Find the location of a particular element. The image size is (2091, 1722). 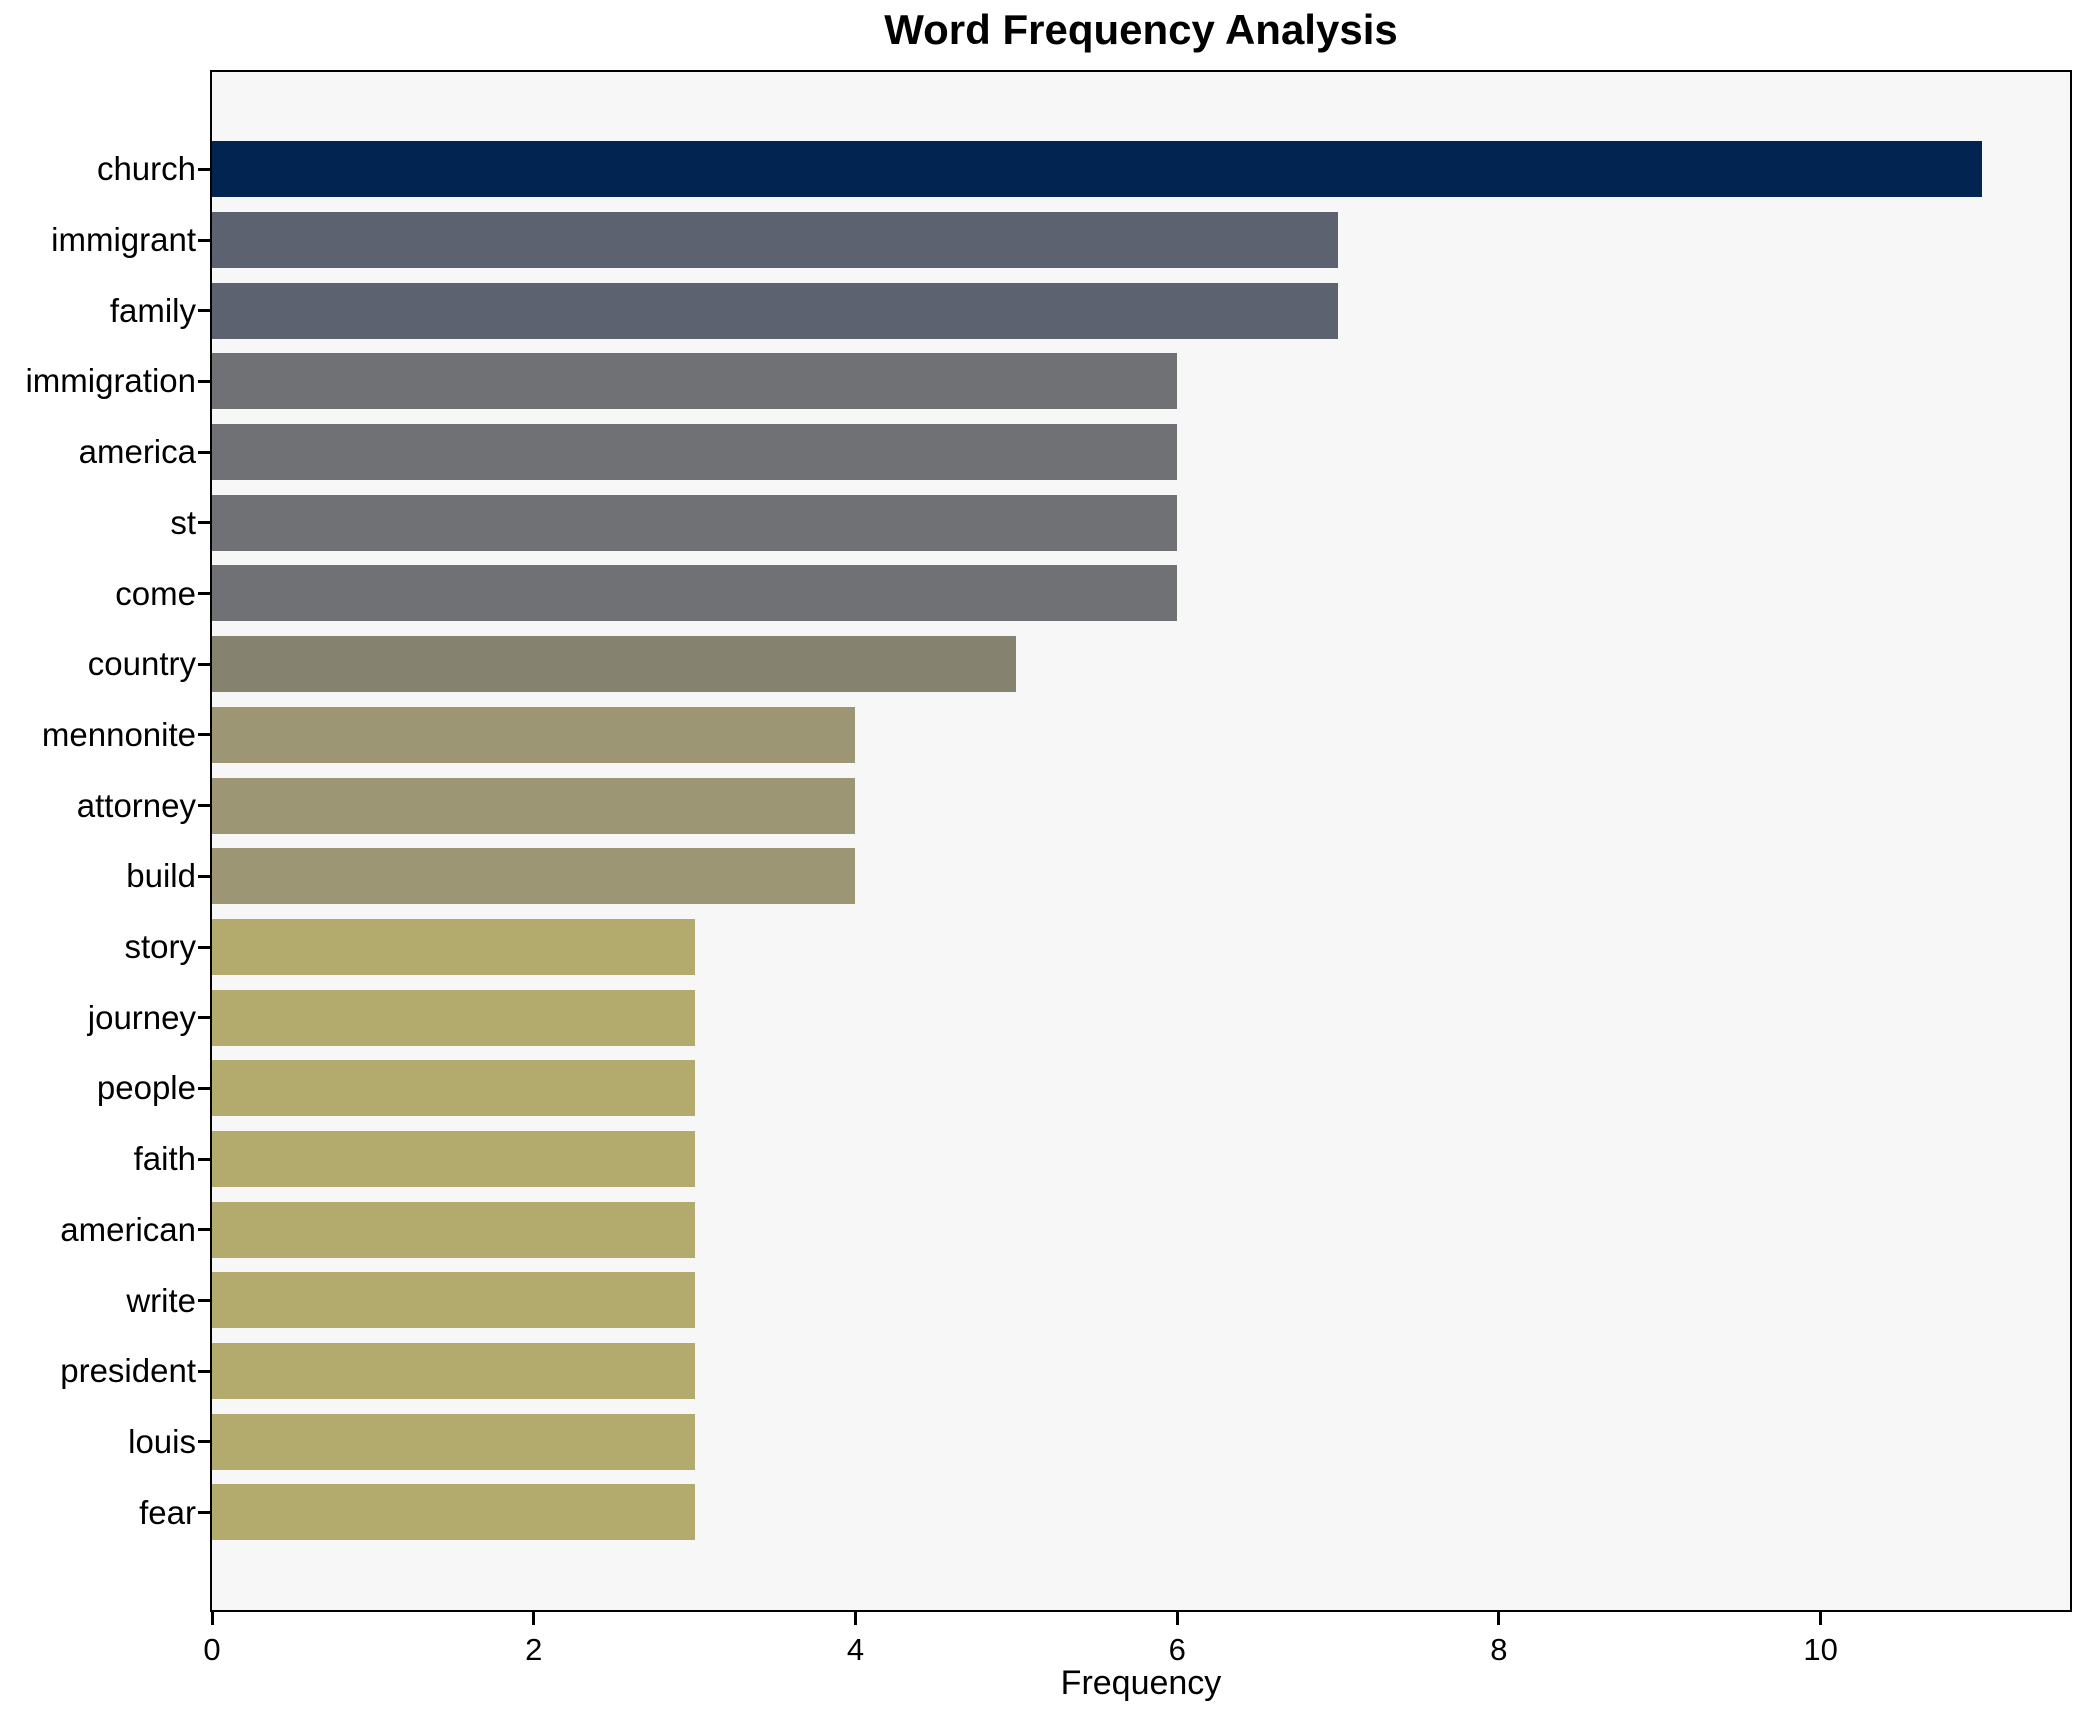

y-tick-label-church: church is located at coordinates (146, 169).